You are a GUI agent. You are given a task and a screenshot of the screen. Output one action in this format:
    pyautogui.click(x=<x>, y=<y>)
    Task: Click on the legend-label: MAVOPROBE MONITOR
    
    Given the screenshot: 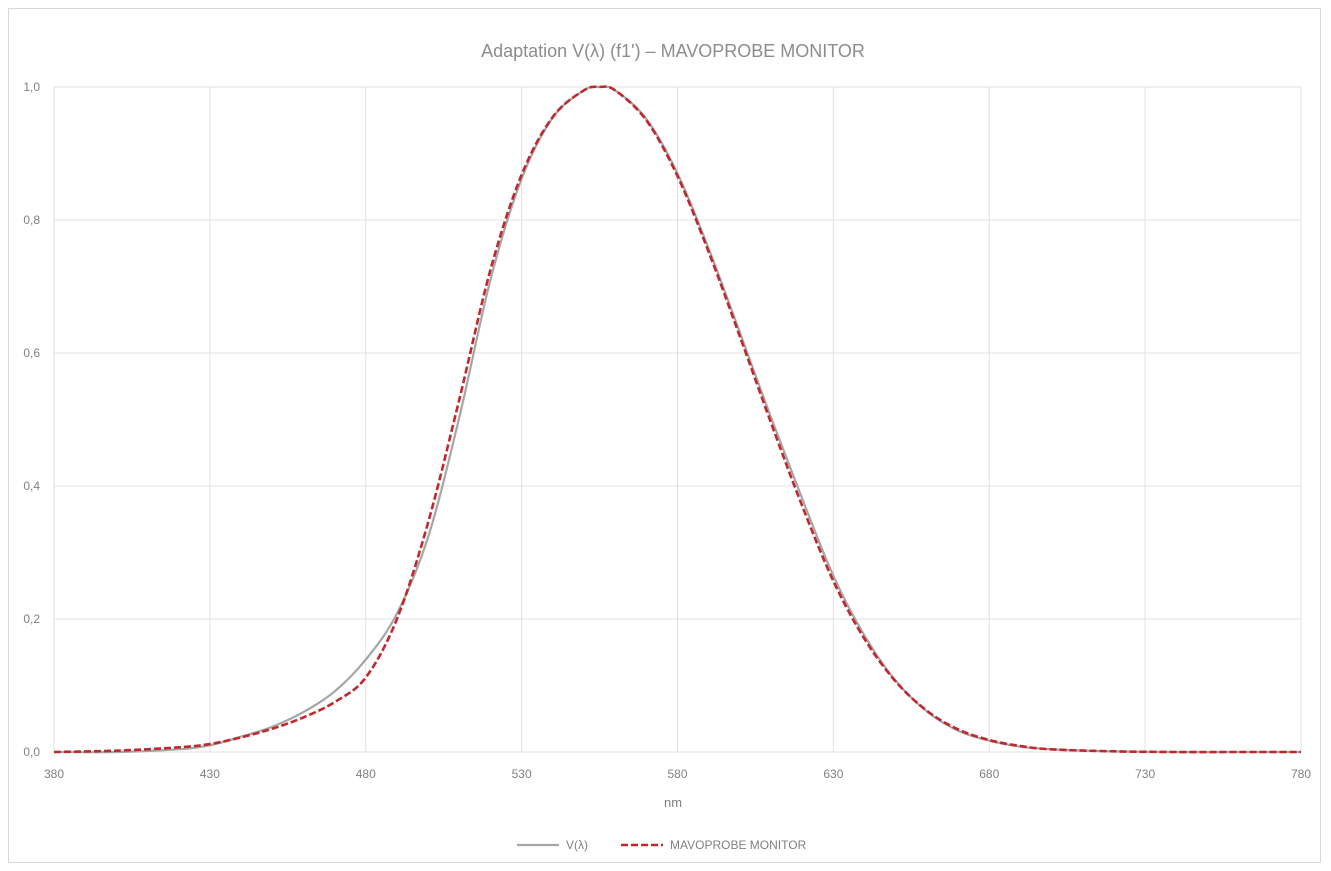 What is the action you would take?
    pyautogui.click(x=738, y=845)
    